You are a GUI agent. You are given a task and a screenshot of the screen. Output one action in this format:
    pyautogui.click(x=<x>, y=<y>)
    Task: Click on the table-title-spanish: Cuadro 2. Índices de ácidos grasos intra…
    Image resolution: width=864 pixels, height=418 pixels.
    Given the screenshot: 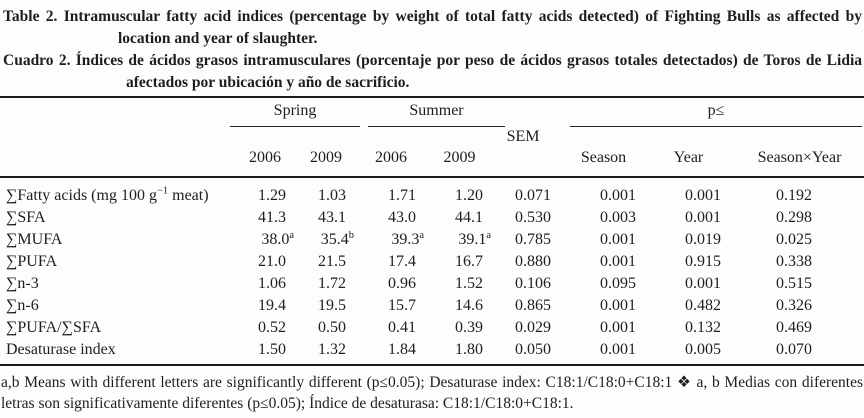 What is the action you would take?
    pyautogui.click(x=432, y=71)
    